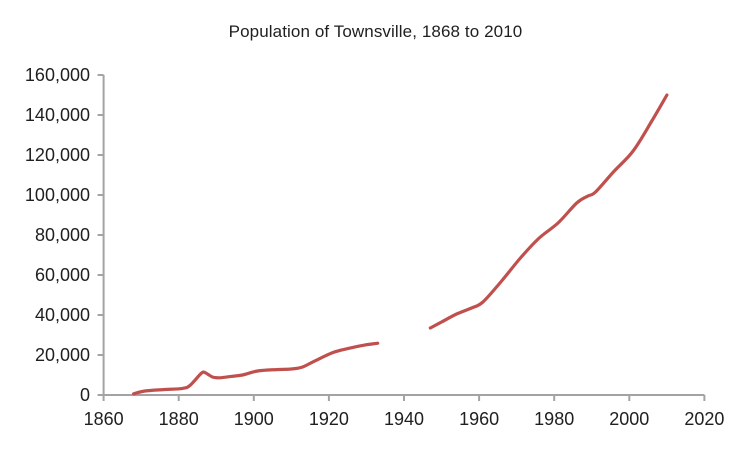  What do you see at coordinates (375, 31) in the screenshot?
I see `chart-title: Population of Townsville, 1868 to 2010` at bounding box center [375, 31].